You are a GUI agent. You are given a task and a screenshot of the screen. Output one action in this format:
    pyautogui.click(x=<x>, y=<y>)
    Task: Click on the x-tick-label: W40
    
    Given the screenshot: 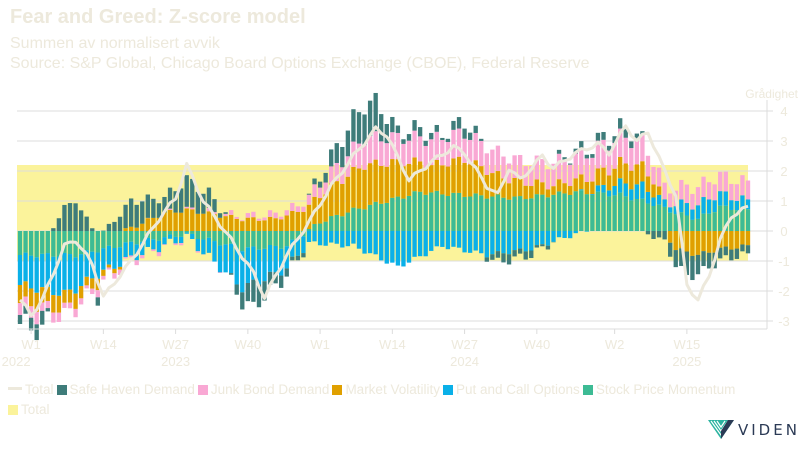 What is the action you would take?
    pyautogui.click(x=536, y=344)
    